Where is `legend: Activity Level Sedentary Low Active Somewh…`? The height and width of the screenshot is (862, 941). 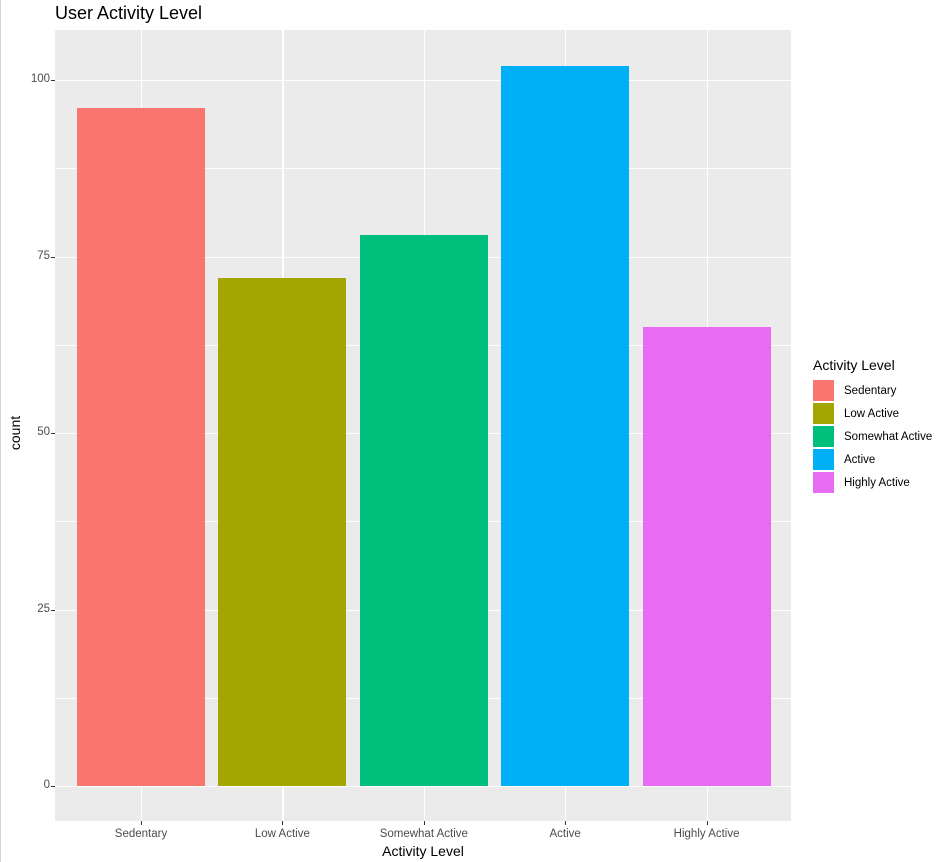
legend: Activity Level Sedentary Low Active Somewh… is located at coordinates (872, 425).